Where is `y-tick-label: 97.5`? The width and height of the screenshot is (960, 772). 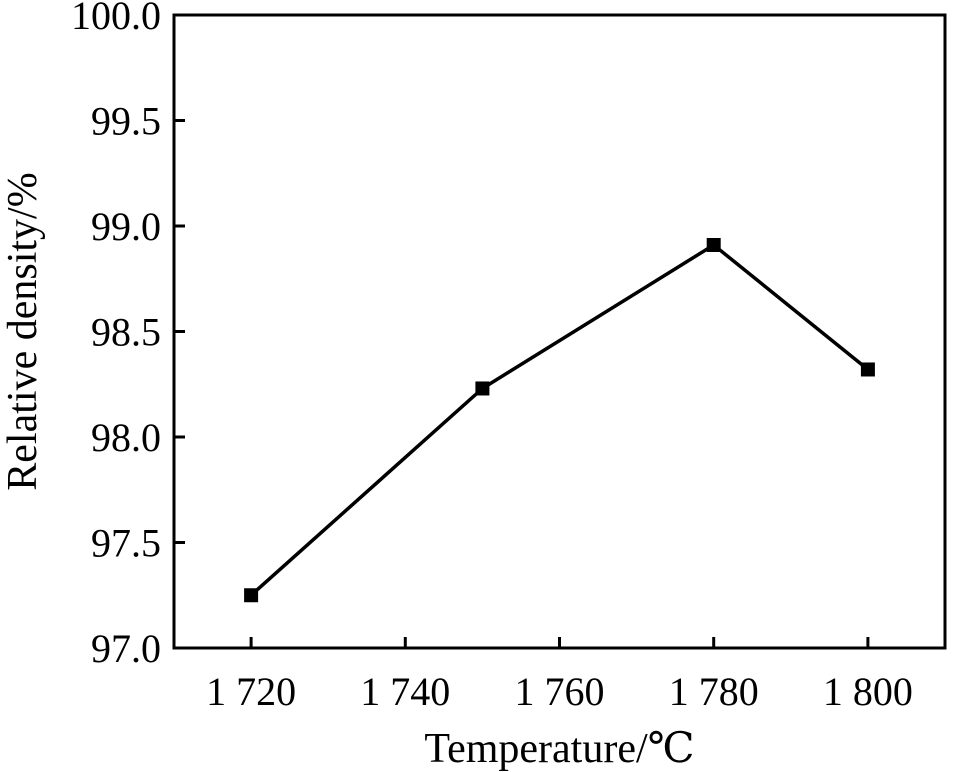 y-tick-label: 97.5 is located at coordinates (126, 543).